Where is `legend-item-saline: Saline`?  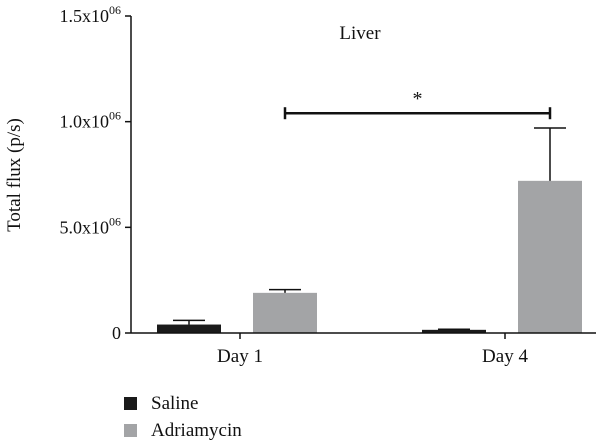
legend-item-saline: Saline is located at coordinates (183, 403).